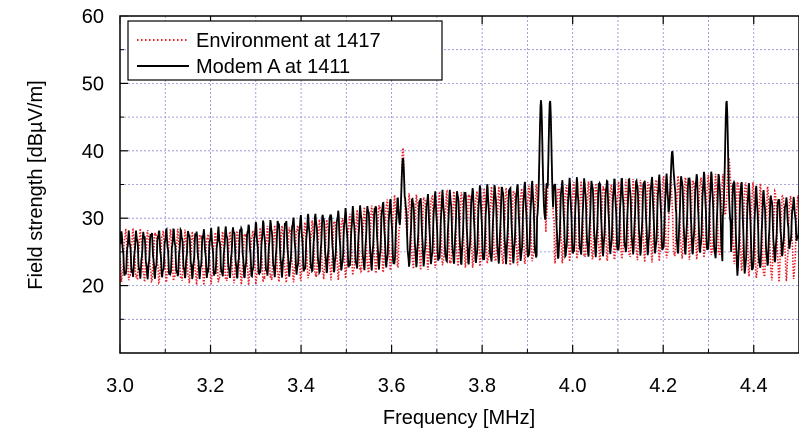 The width and height of the screenshot is (799, 440). Describe the element at coordinates (459, 418) in the screenshot. I see `x-axis-label: Frequency [MHz]` at that location.